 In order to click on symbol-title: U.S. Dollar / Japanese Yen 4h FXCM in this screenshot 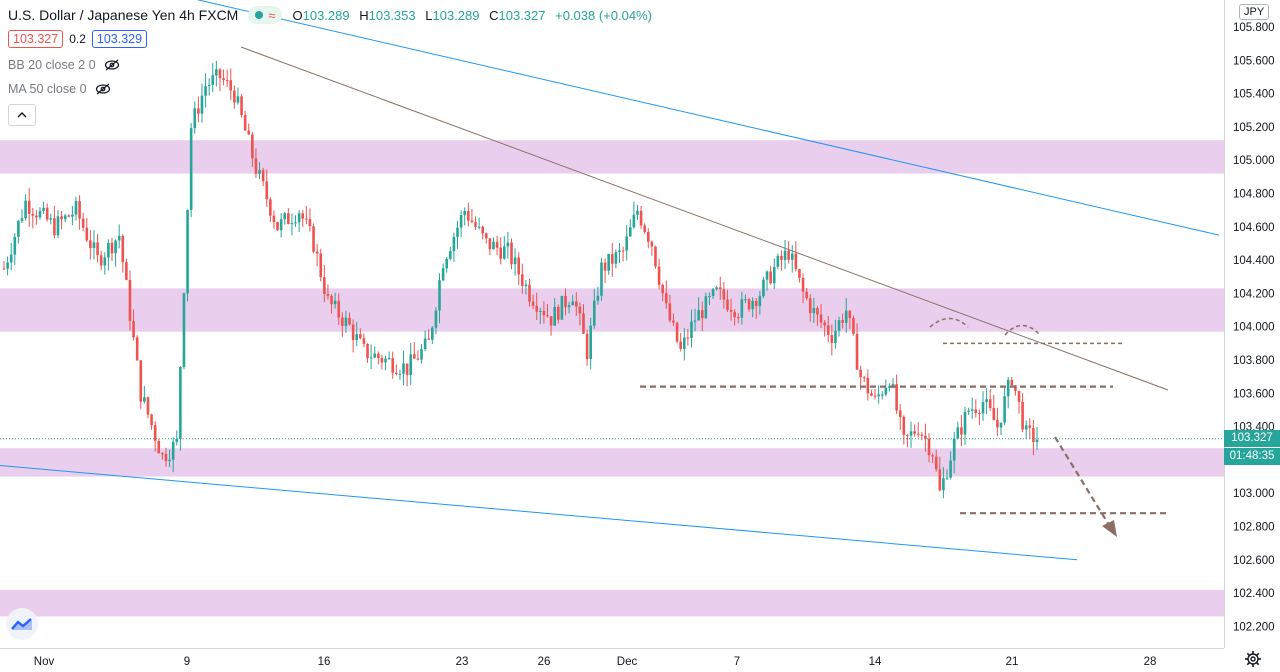, I will do `click(123, 15)`.